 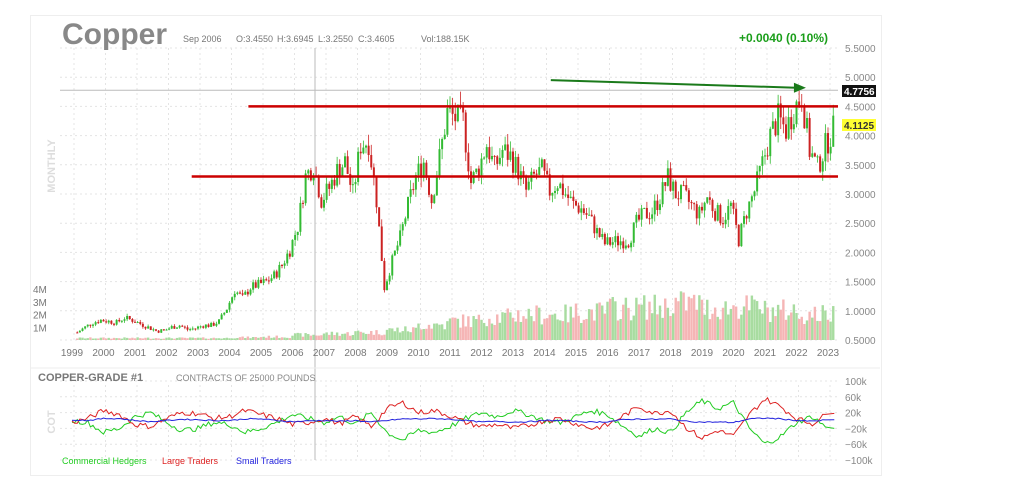 I want to click on year-tick: 2015, so click(x=576, y=353).